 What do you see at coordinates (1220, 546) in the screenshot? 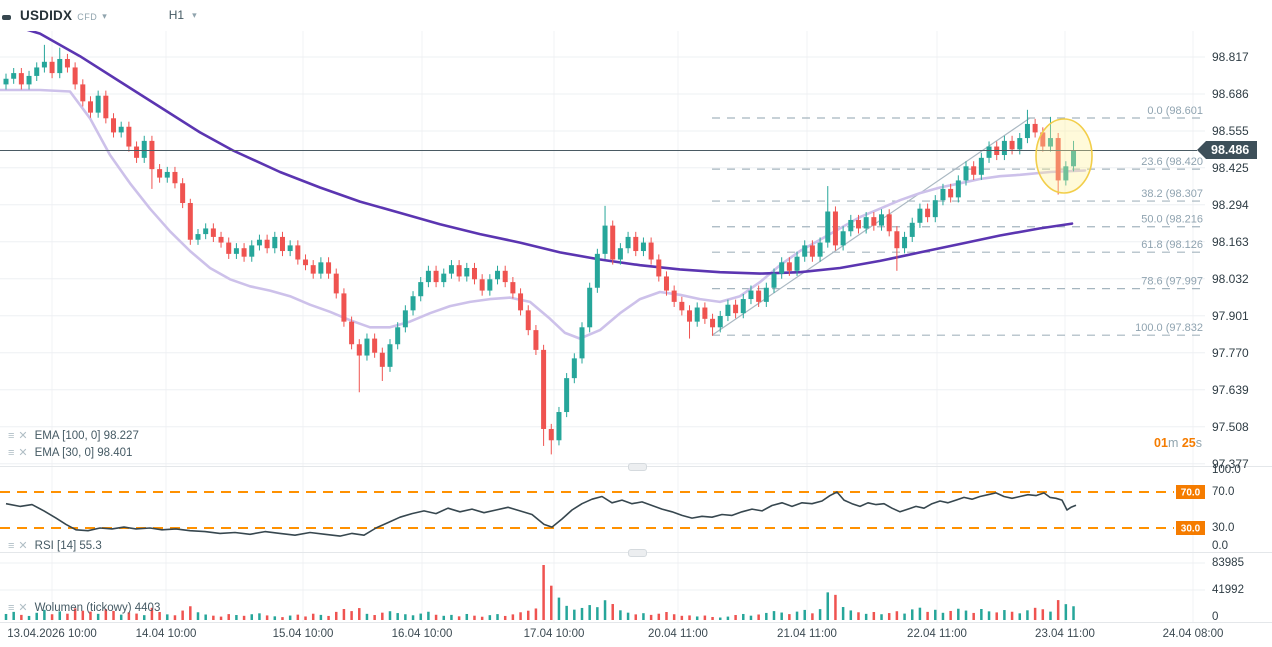
I see `rsi-tick-label: 0.0` at bounding box center [1220, 546].